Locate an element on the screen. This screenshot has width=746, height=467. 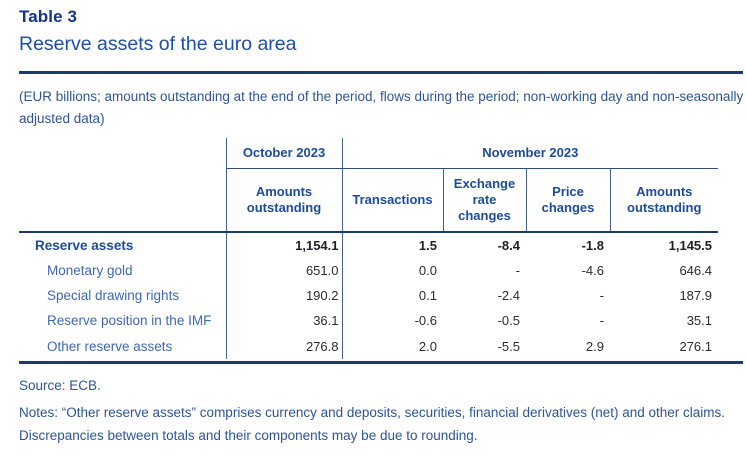
cell-imf-price-changes: - is located at coordinates (601, 321).